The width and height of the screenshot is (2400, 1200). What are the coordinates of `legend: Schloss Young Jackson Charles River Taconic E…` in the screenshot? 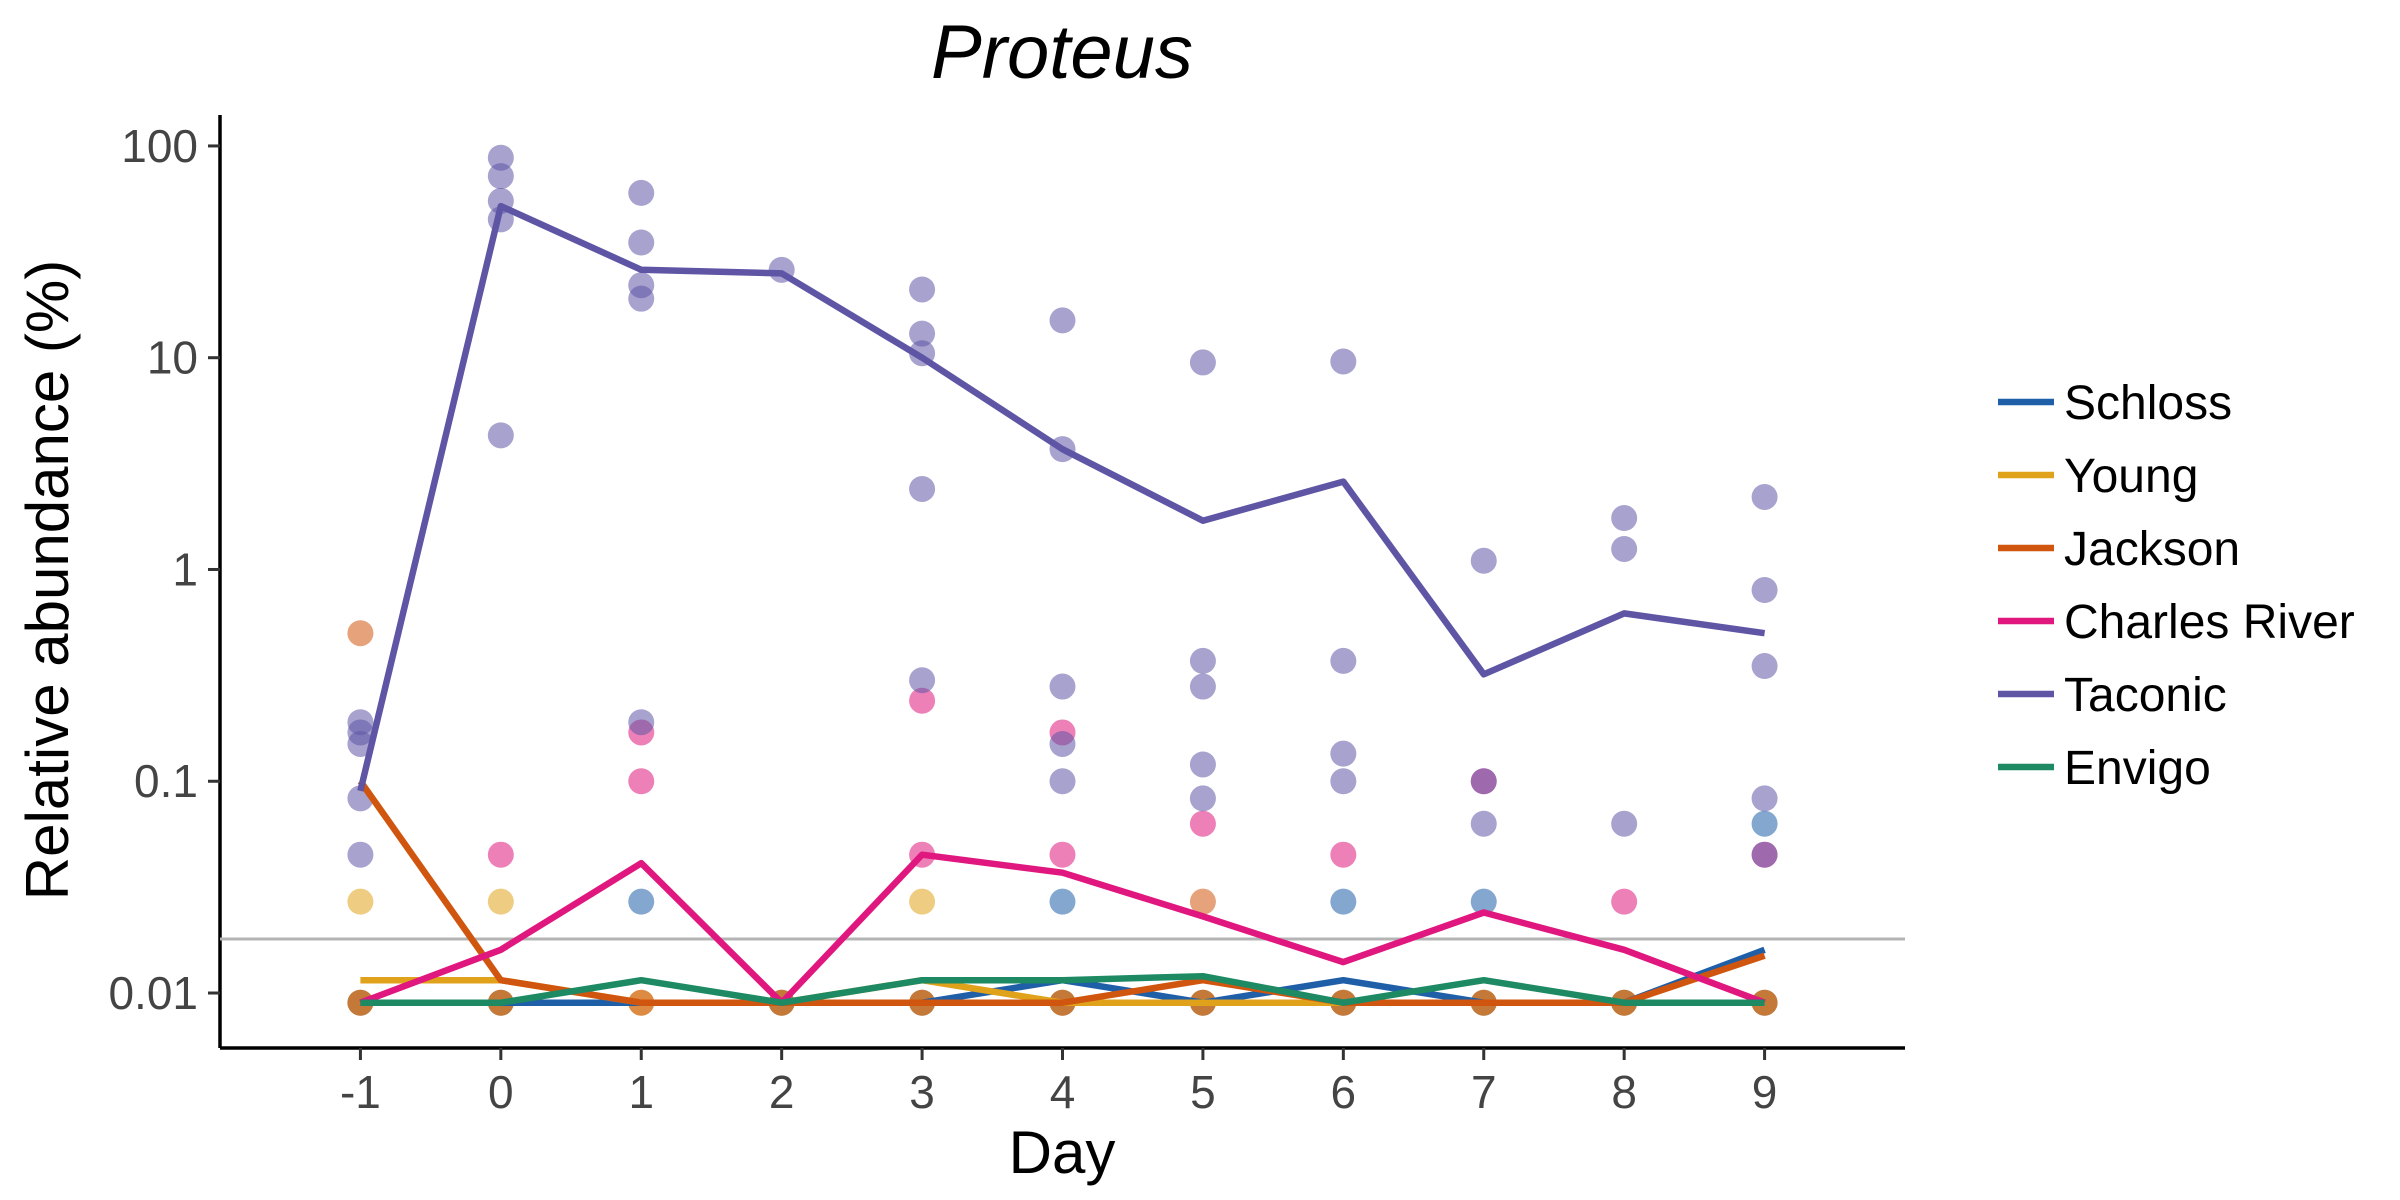 It's located at (2176, 586).